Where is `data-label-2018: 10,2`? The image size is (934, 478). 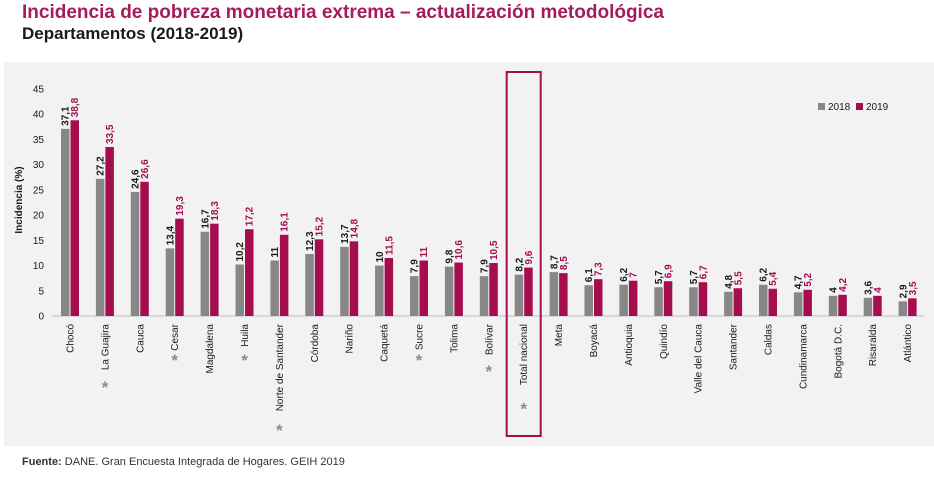 data-label-2018: 10,2 is located at coordinates (240, 252).